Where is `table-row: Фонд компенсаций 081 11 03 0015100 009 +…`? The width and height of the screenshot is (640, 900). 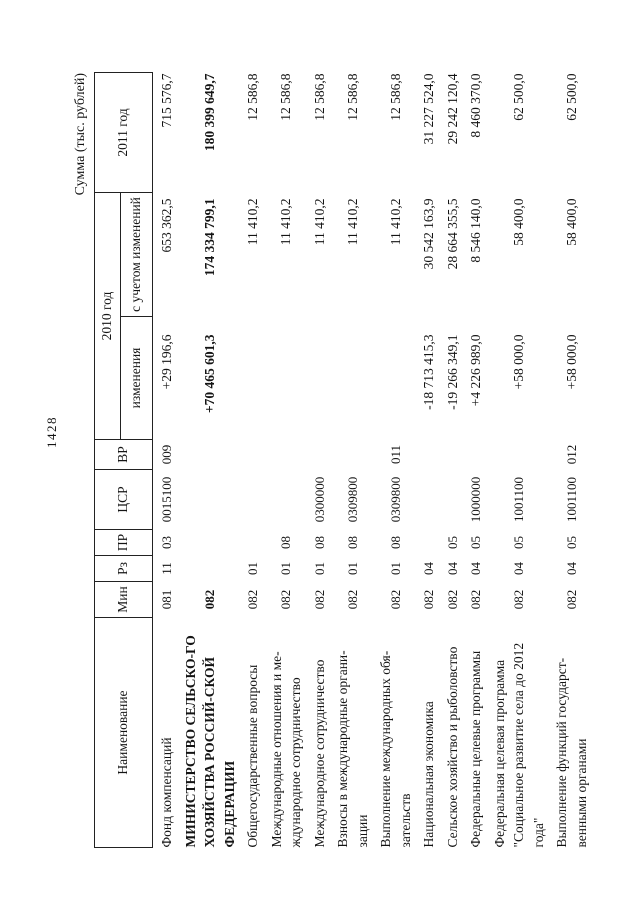
table-row: Фонд компенсаций 081 11 03 0015100 009 +… is located at coordinates (166, 460).